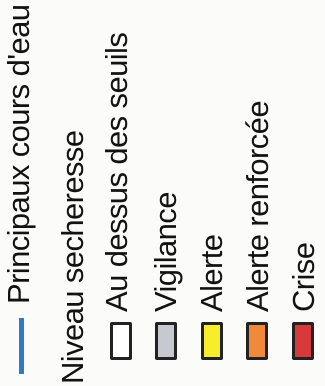 The width and height of the screenshot is (325, 386). I want to click on level-label-vigilance: Vigilance, so click(165, 252).